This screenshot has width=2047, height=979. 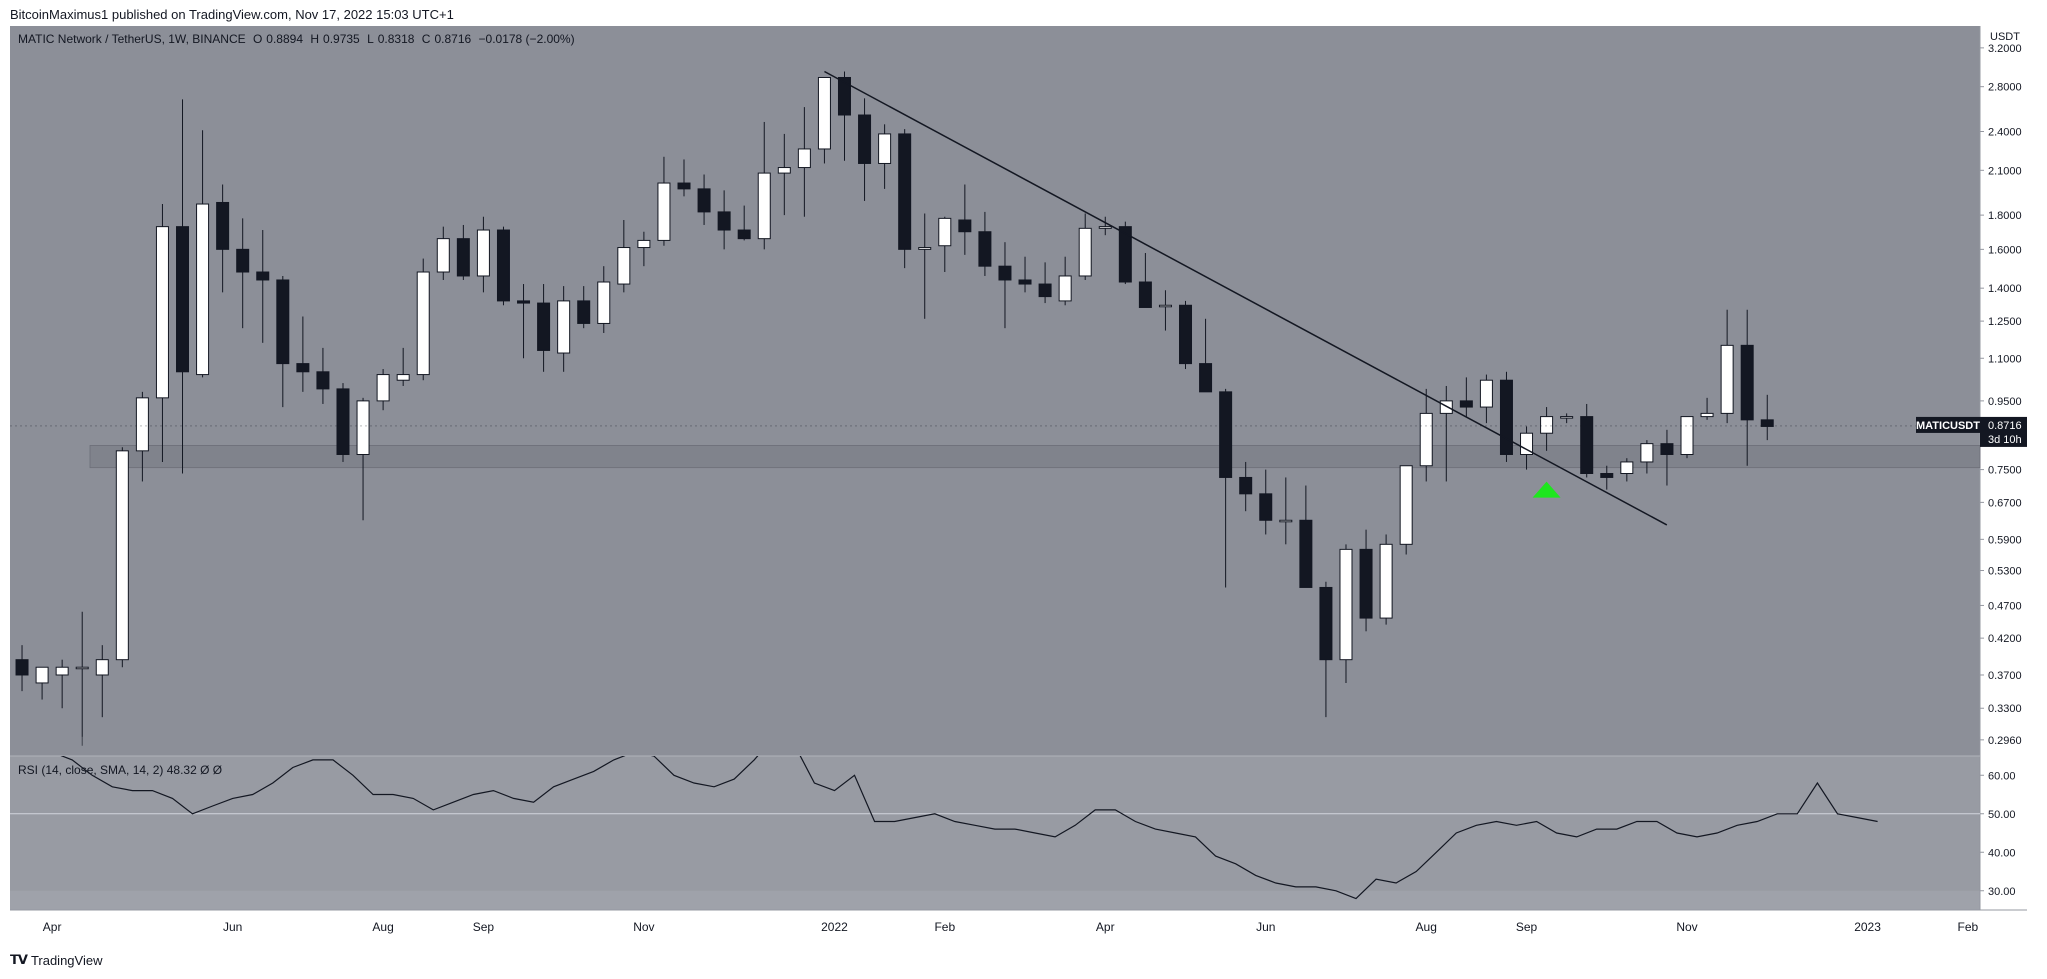 I want to click on price-tick-label: 2.8000, so click(x=2005, y=88).